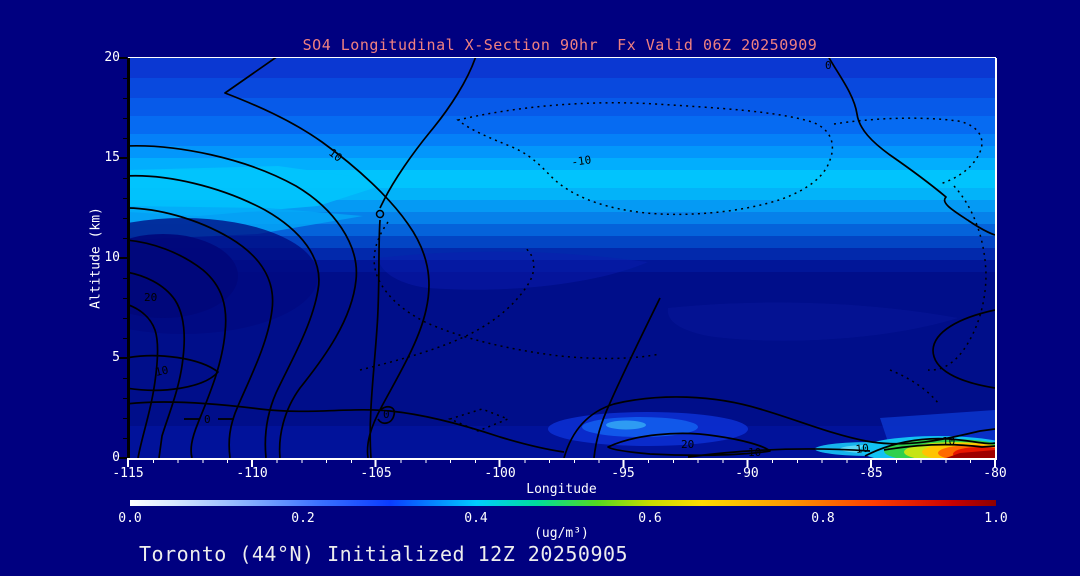  I want to click on x-axis-minor-ticks, so click(562, 461).